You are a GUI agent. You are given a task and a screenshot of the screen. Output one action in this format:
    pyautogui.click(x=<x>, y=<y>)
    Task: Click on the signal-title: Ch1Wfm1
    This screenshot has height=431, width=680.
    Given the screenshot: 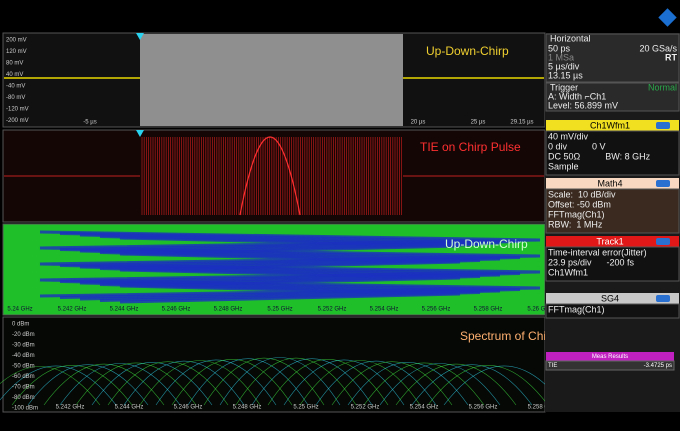 What is the action you would take?
    pyautogui.click(x=610, y=125)
    